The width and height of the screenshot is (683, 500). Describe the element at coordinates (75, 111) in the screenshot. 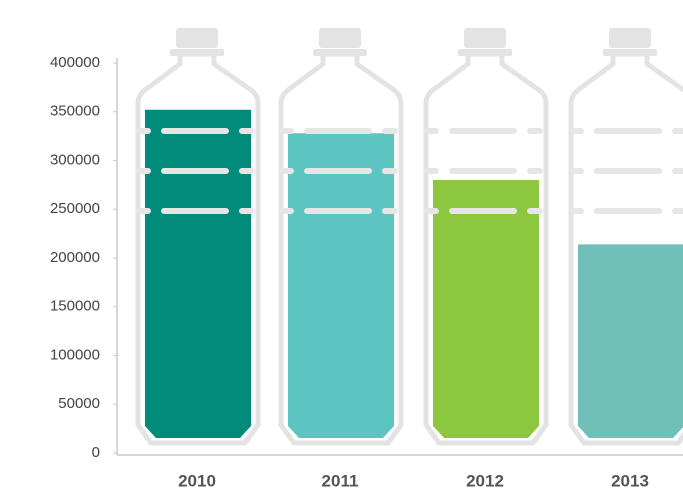

I see `y-tick-label: 350000` at that location.